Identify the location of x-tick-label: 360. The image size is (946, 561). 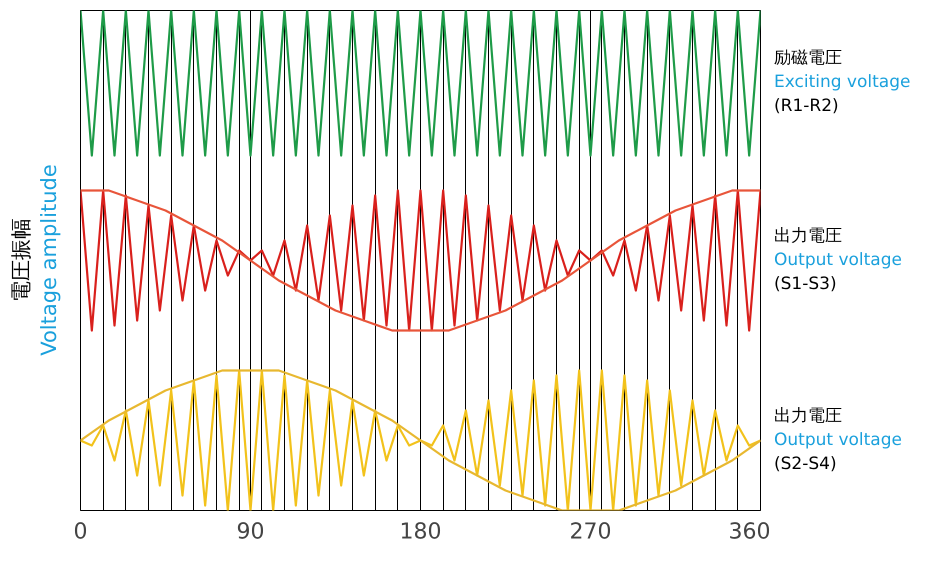
(749, 532).